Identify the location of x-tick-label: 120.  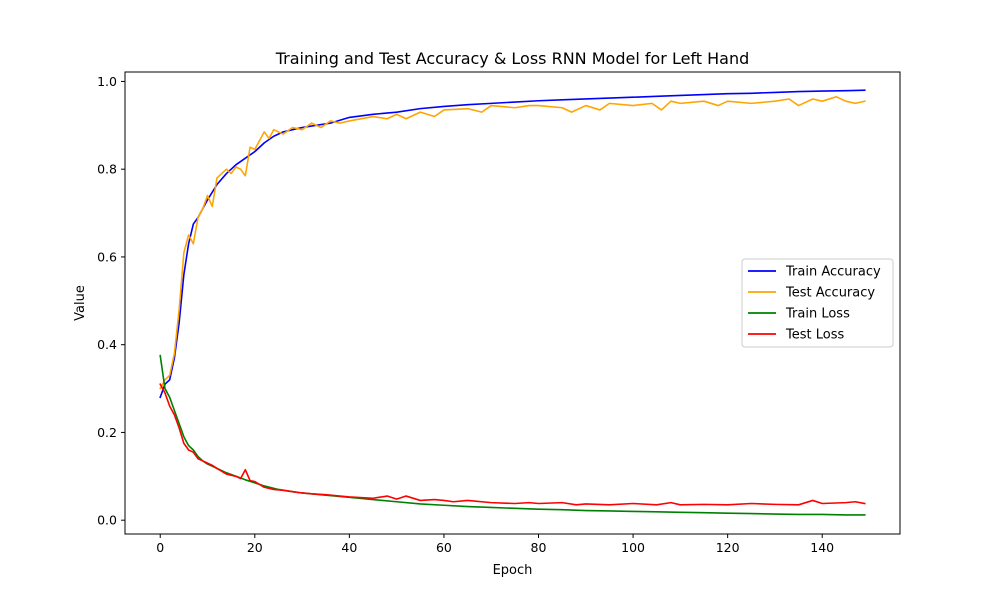
(728, 547).